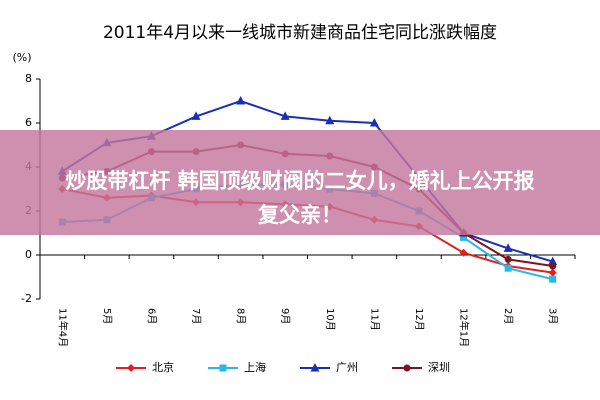  Describe the element at coordinates (21, 57) in the screenshot. I see `y-axis-label: (%)` at that location.